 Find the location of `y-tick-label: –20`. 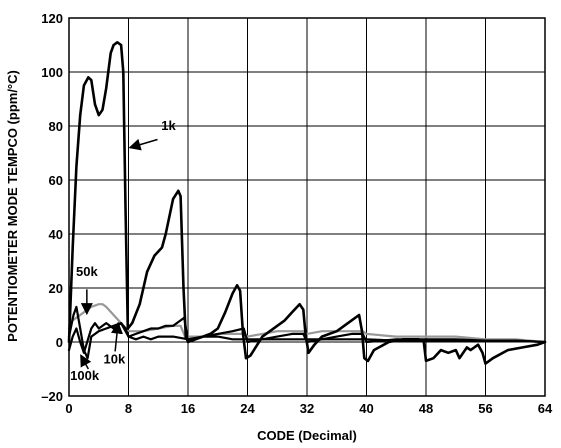

y-tick-label: –20 is located at coordinates (52, 396).